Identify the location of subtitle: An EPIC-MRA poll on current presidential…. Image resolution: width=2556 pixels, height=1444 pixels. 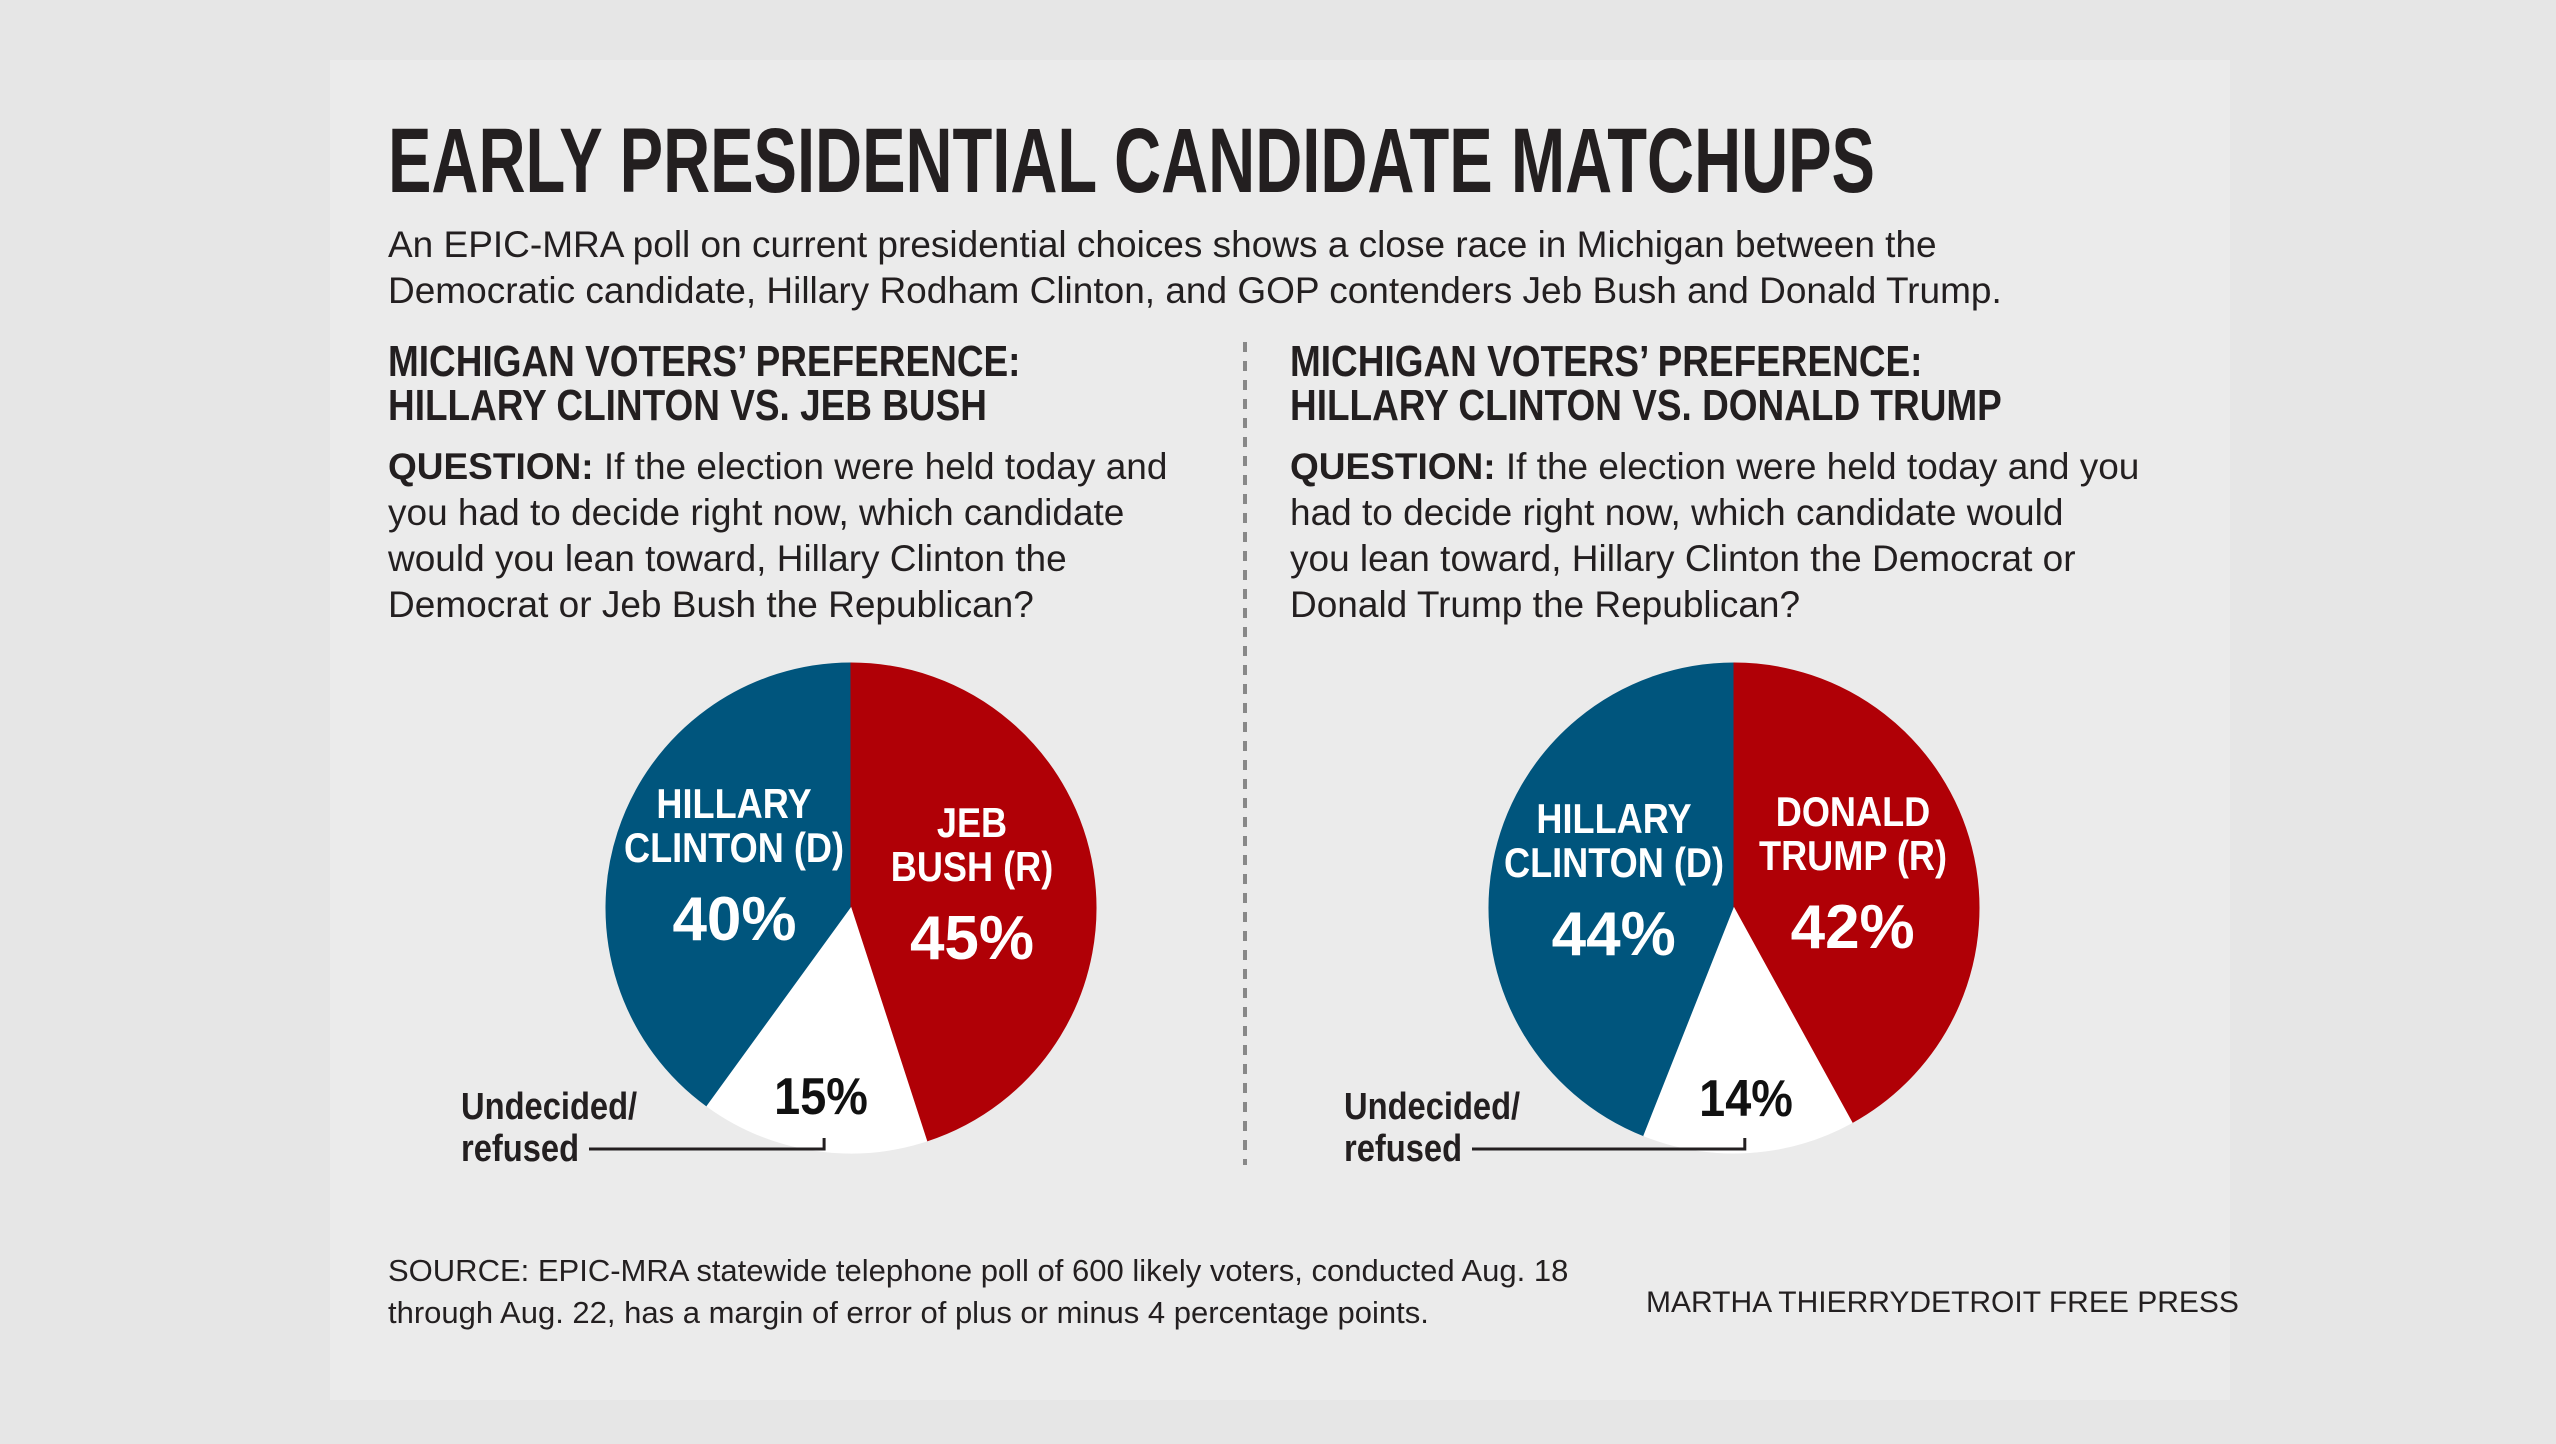
(1195, 267).